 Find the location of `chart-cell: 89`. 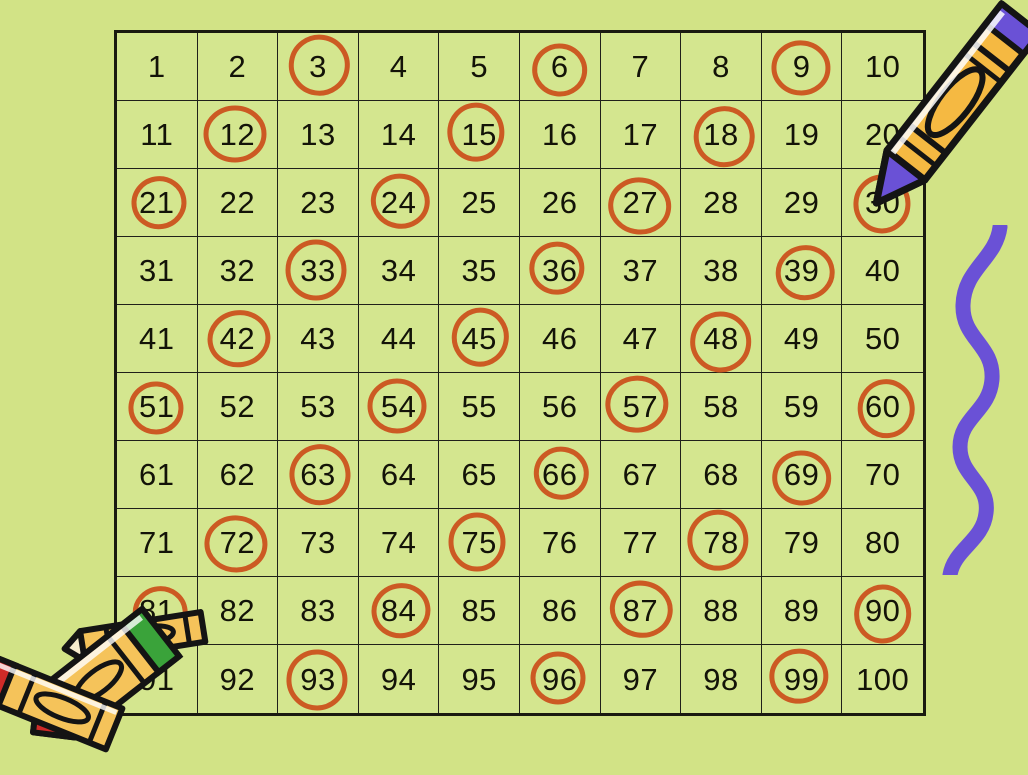

chart-cell: 89 is located at coordinates (802, 611).